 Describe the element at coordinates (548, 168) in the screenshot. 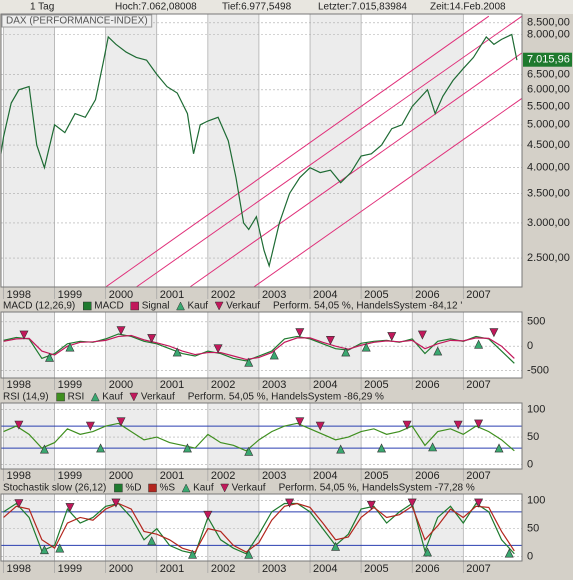

I see `y-tick-label: 4.000,00` at that location.